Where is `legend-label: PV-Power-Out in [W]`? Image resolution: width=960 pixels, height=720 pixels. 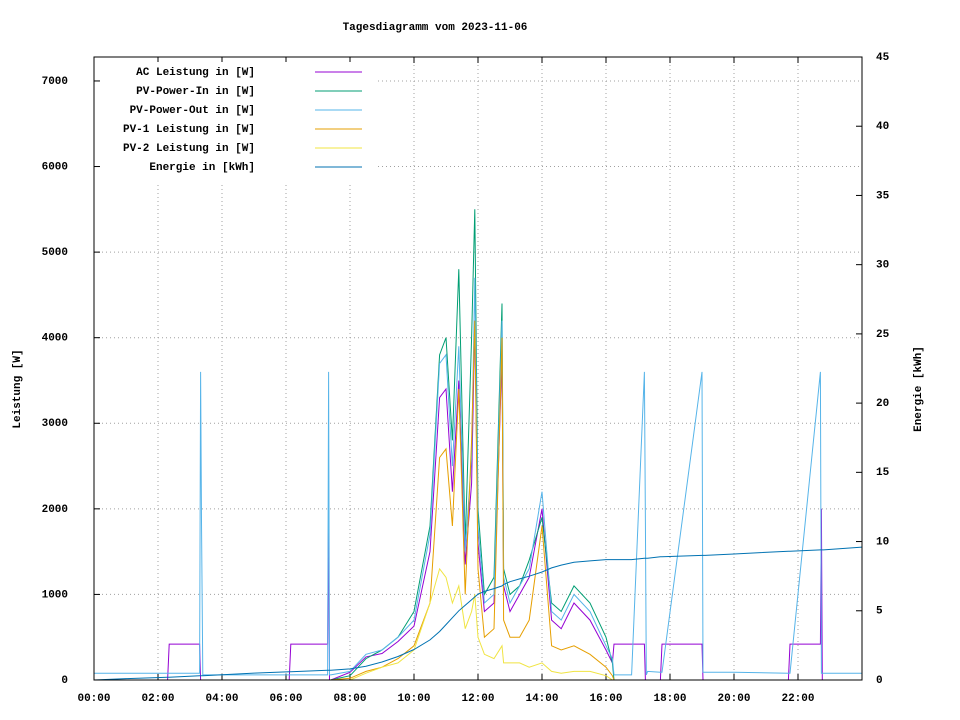 legend-label: PV-Power-Out in [W] is located at coordinates (192, 111).